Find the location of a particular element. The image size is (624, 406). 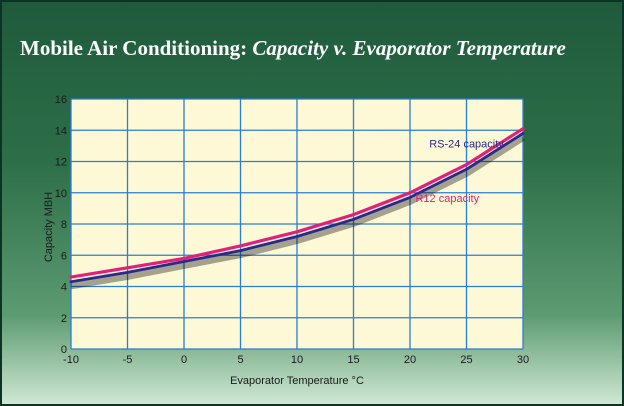

series-label-rs24: RS-24 capacity is located at coordinates (466, 144).